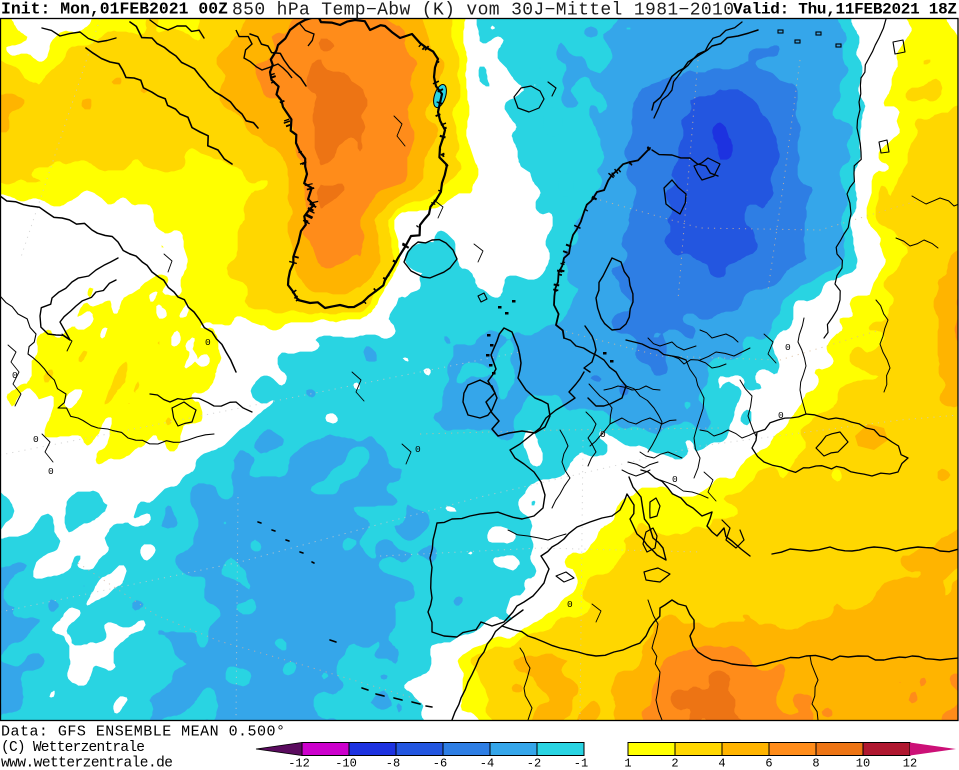 This screenshot has height=770, width=959. I want to click on svg-text: 8, so click(815, 763).